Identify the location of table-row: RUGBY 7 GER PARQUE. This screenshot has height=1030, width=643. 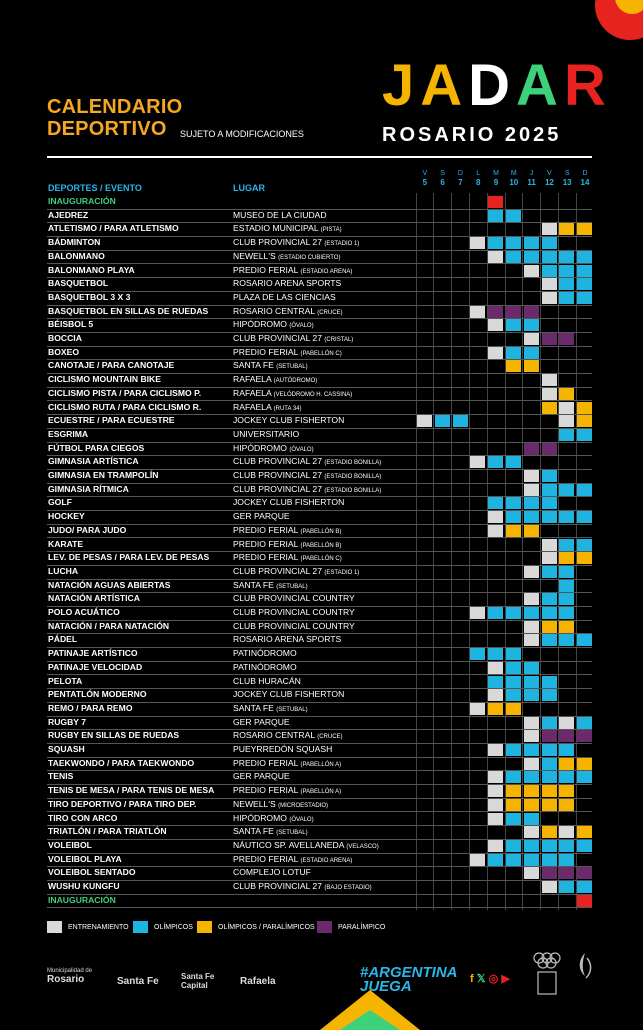
(320, 723).